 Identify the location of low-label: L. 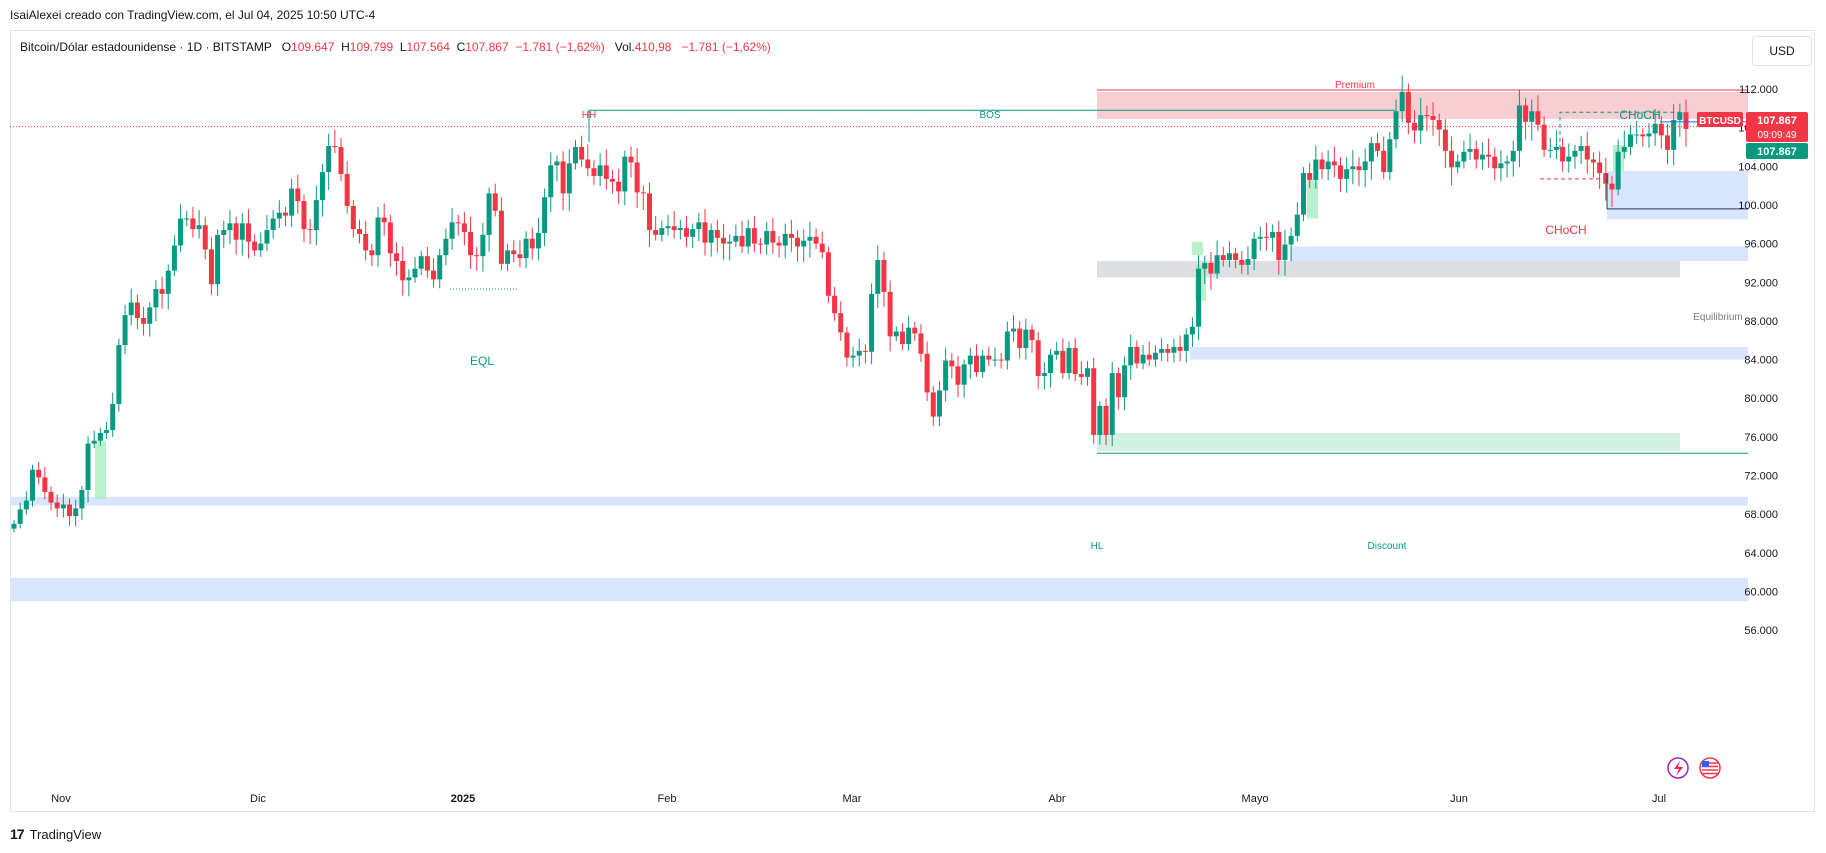
(403, 47).